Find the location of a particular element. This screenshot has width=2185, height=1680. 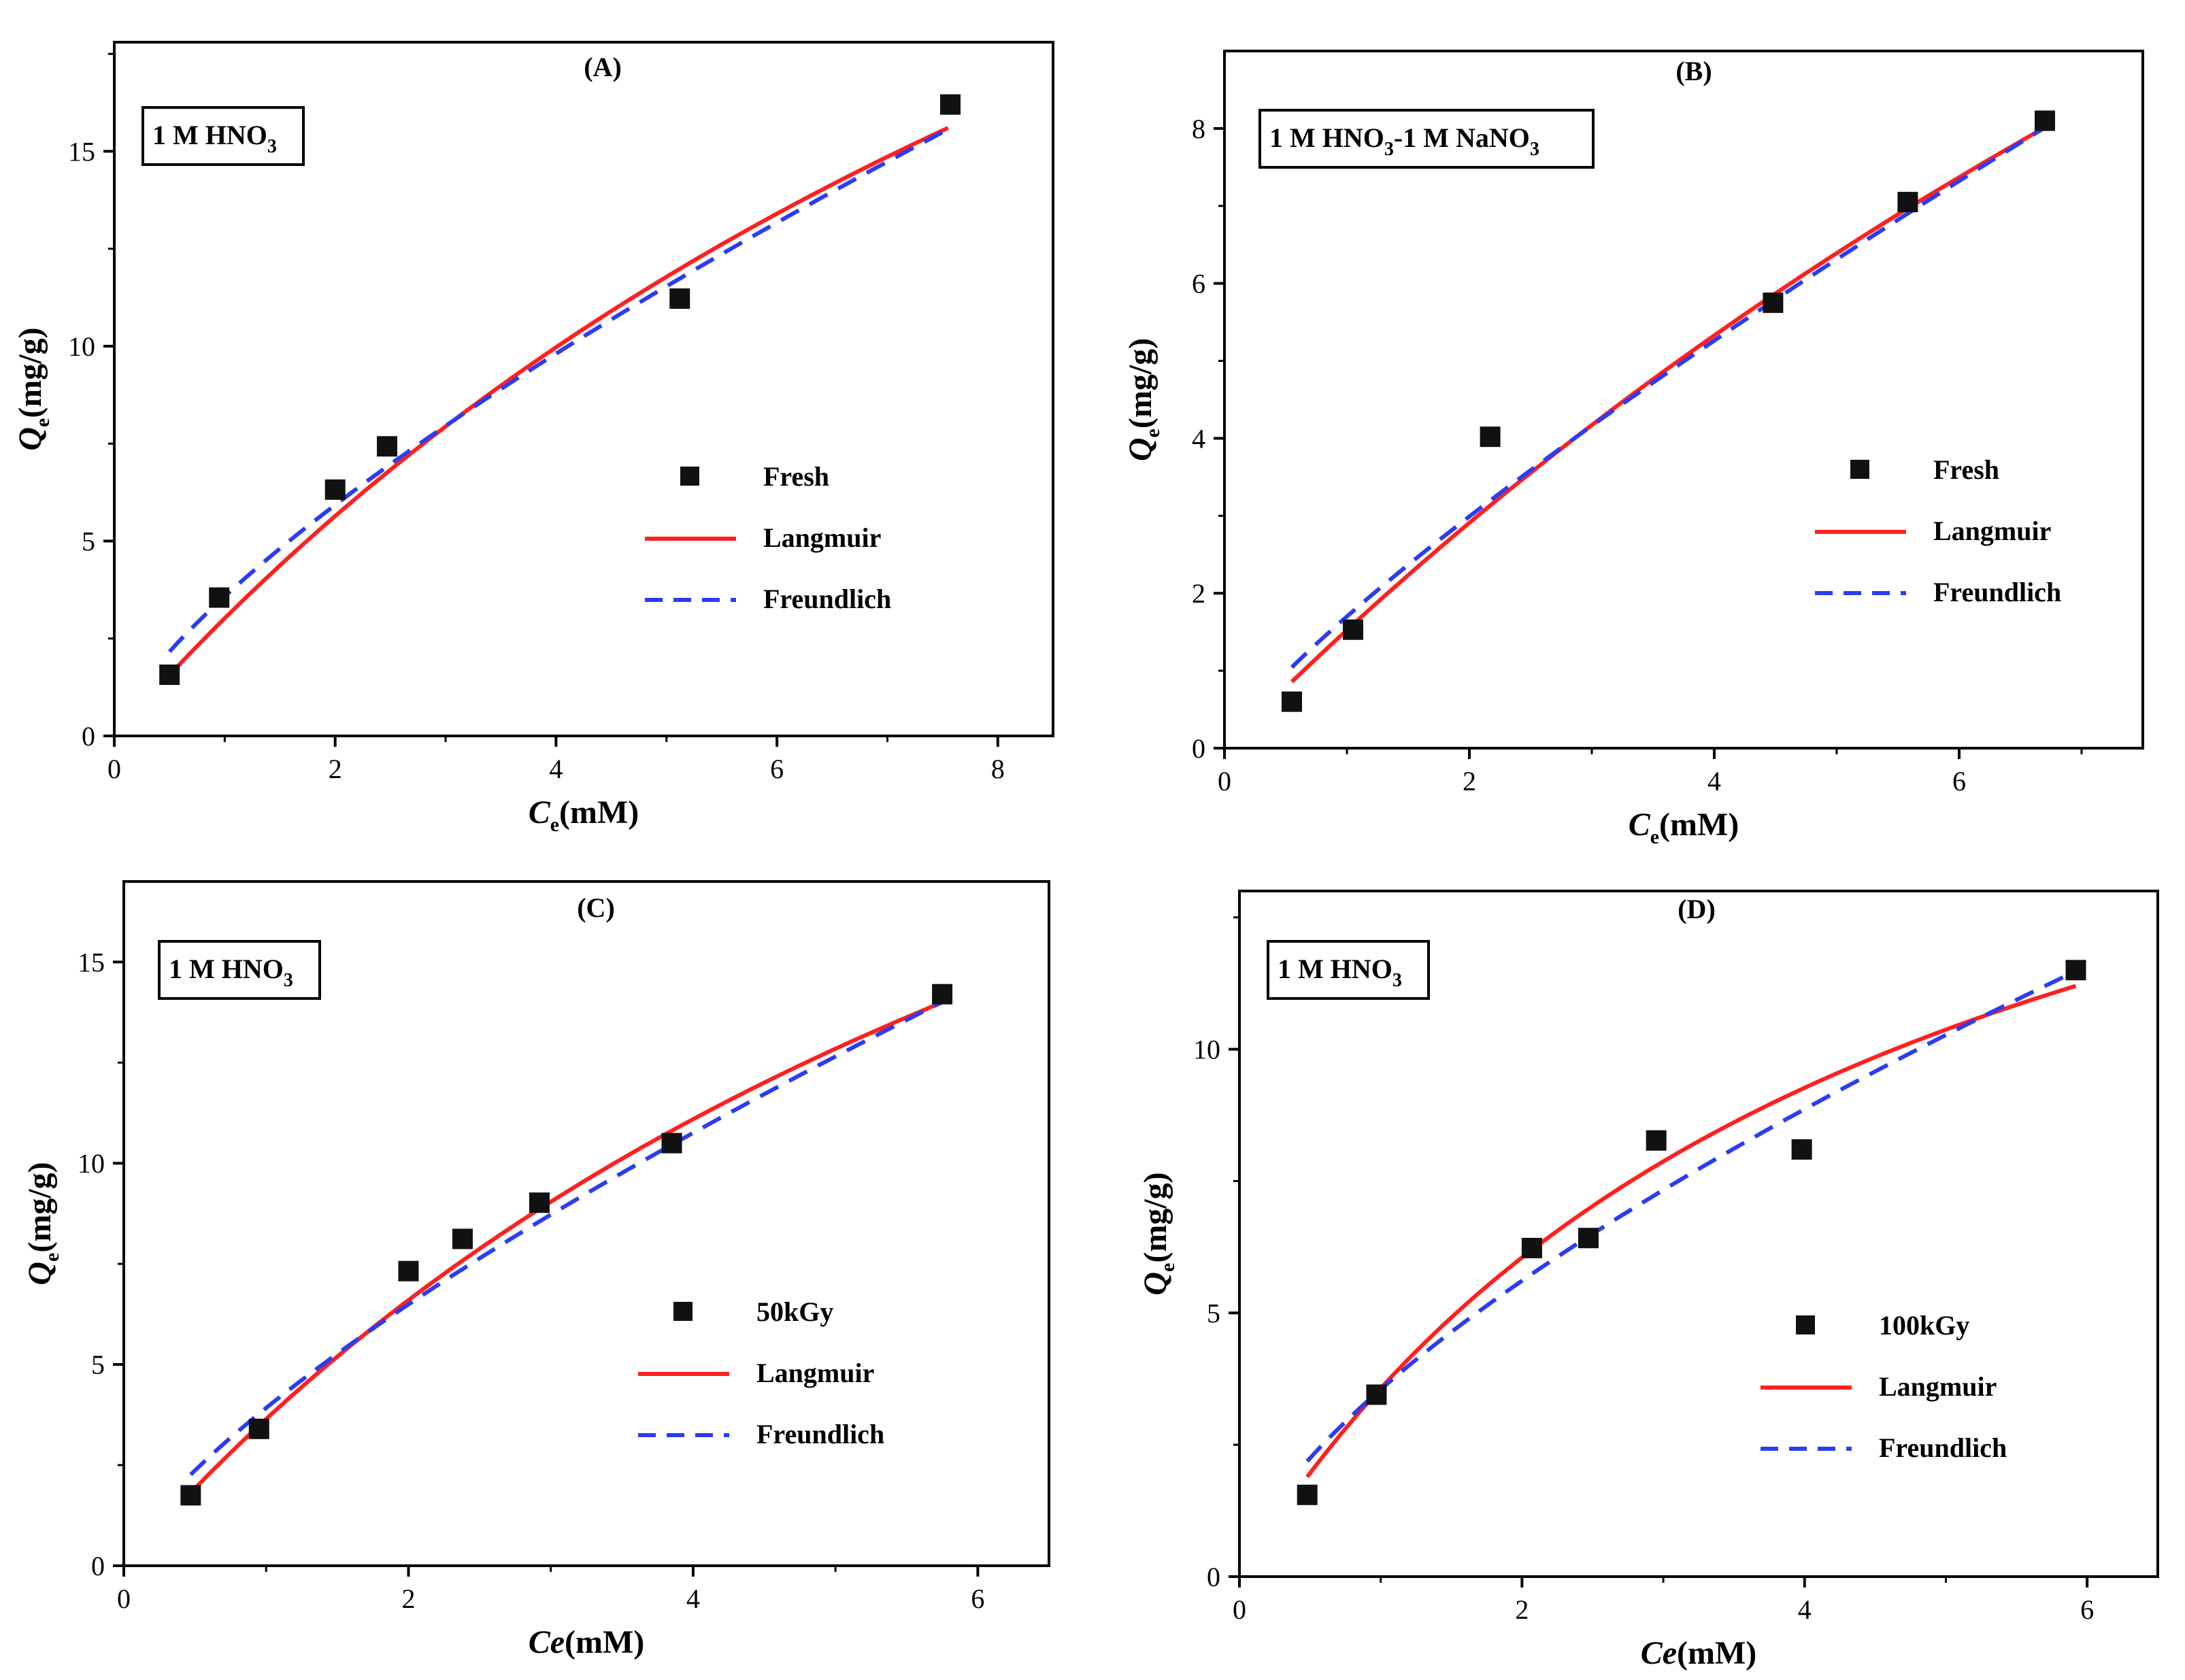

panel-title: (D) is located at coordinates (1697, 909).